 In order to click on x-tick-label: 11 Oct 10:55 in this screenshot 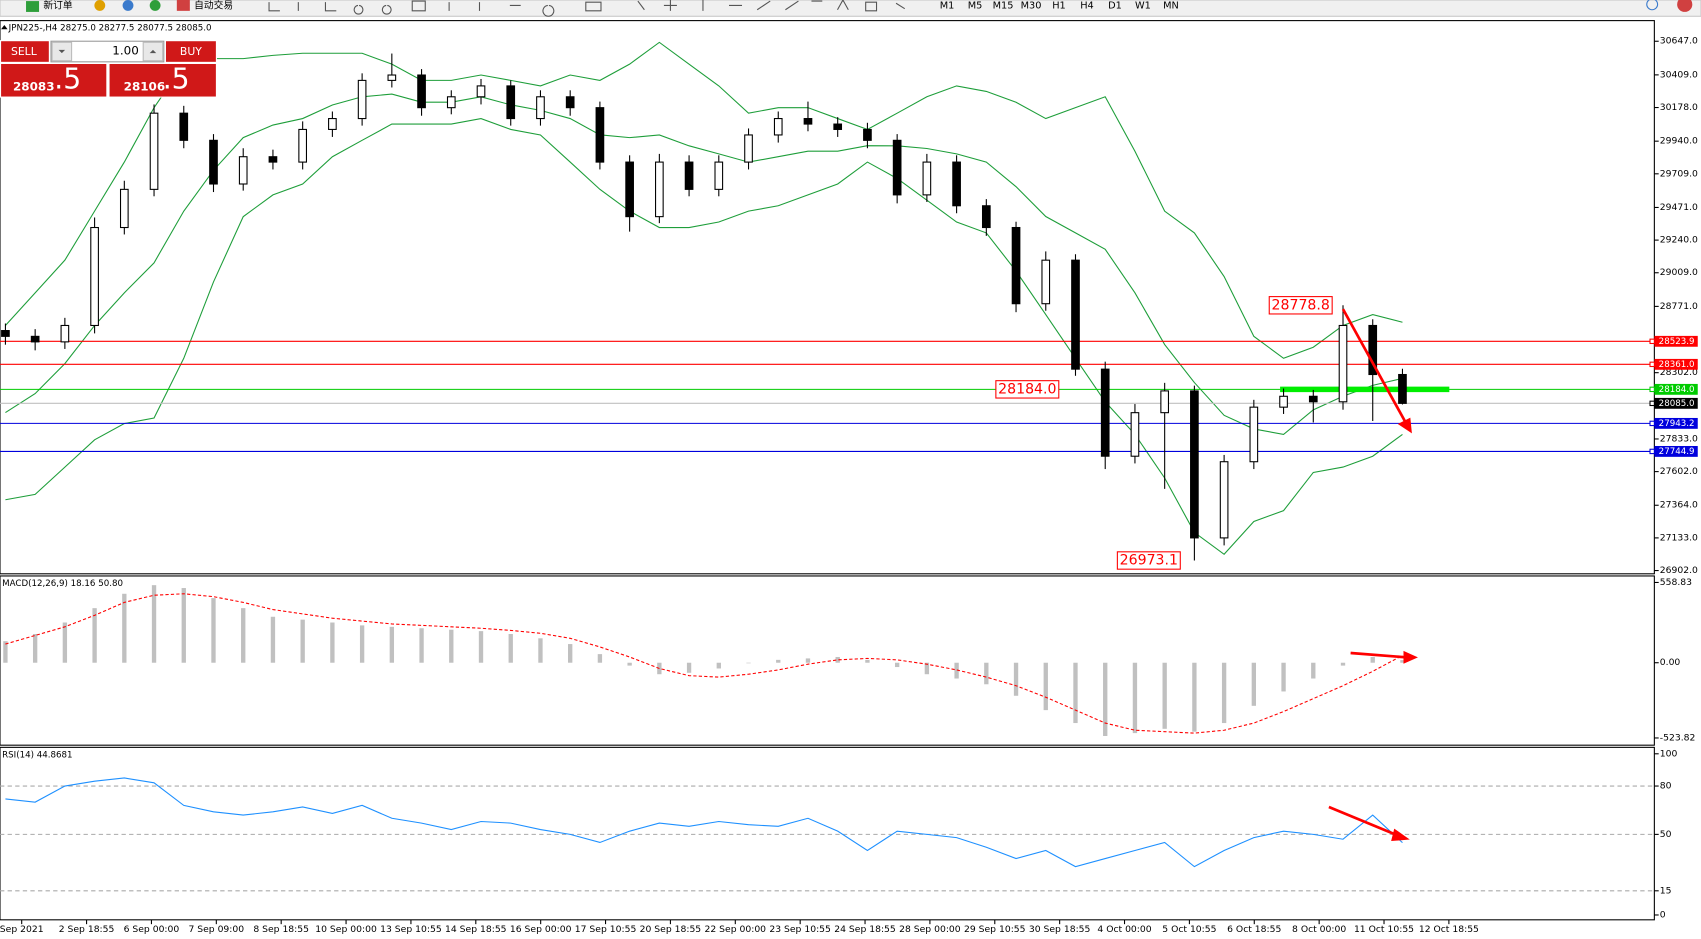, I will do `click(1384, 929)`.